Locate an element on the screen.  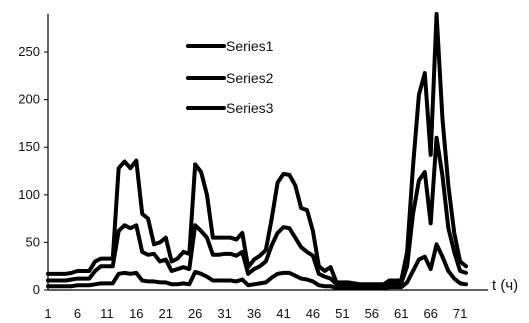
legend: Series1 Series2 Series3 is located at coordinates (230, 77).